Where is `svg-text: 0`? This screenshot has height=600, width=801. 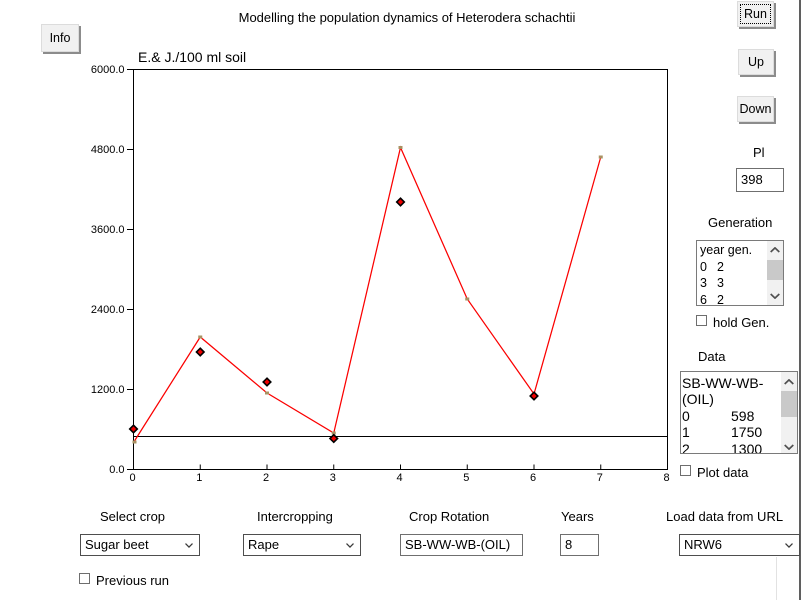
svg-text: 0 is located at coordinates (132, 478).